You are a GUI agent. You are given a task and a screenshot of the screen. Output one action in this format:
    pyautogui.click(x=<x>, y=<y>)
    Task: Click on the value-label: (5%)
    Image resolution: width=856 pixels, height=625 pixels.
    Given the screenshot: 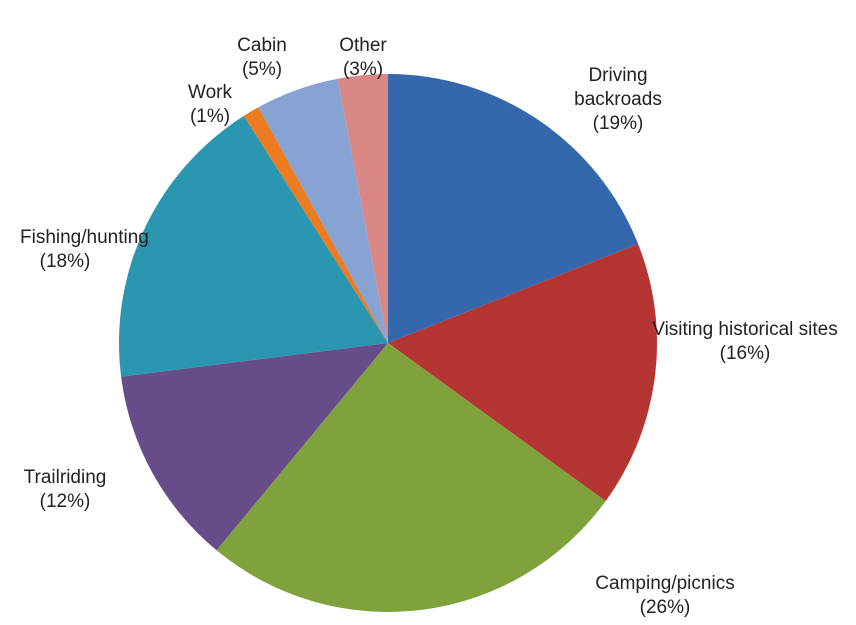 What is the action you would take?
    pyautogui.click(x=262, y=69)
    